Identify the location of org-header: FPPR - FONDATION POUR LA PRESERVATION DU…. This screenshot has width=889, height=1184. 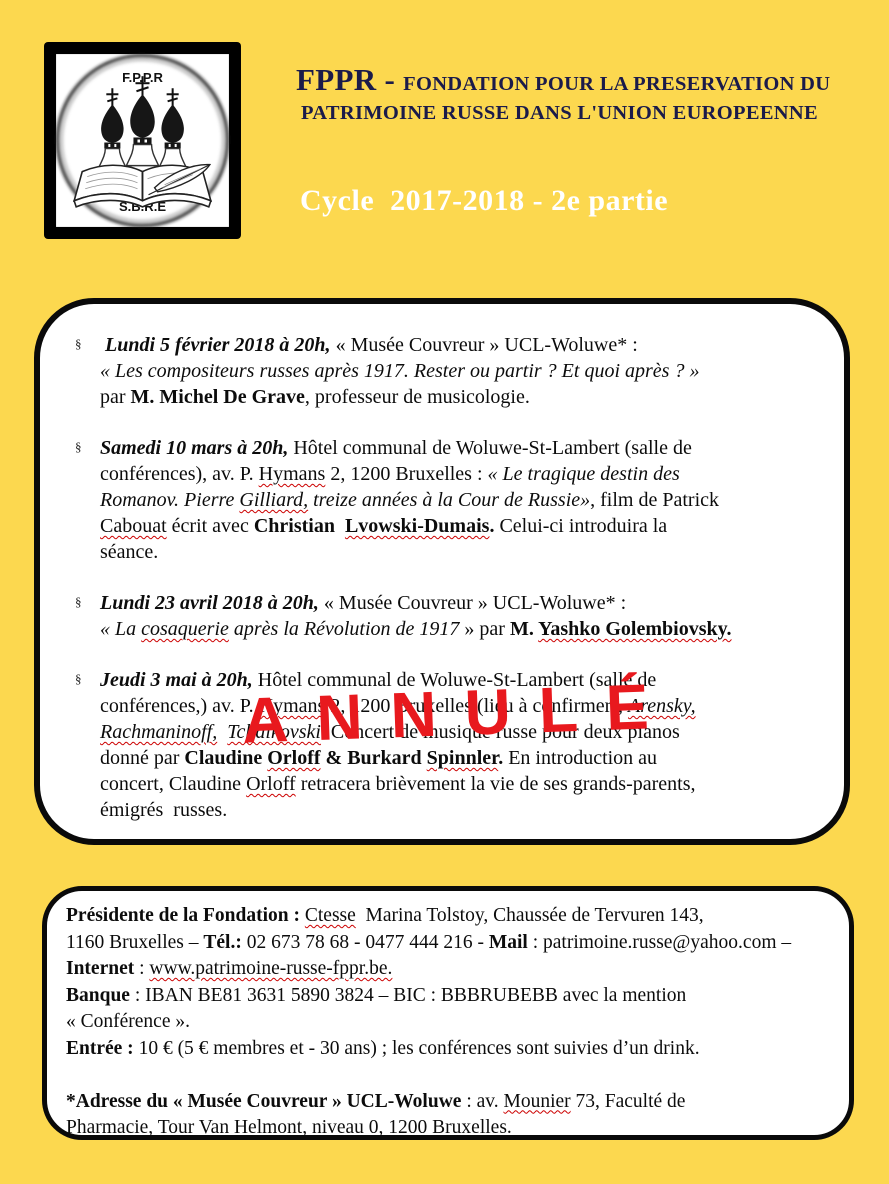
(576, 93).